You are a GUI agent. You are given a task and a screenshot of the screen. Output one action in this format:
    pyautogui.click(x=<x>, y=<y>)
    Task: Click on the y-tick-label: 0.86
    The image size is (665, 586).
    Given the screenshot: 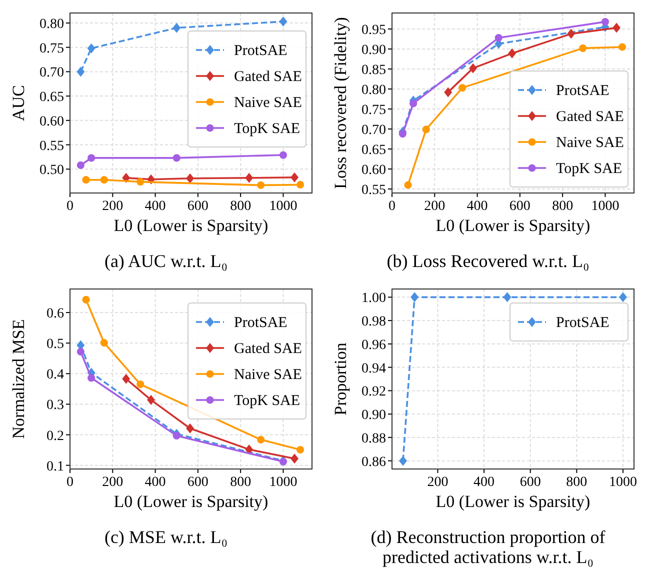 What is the action you would take?
    pyautogui.click(x=374, y=462)
    